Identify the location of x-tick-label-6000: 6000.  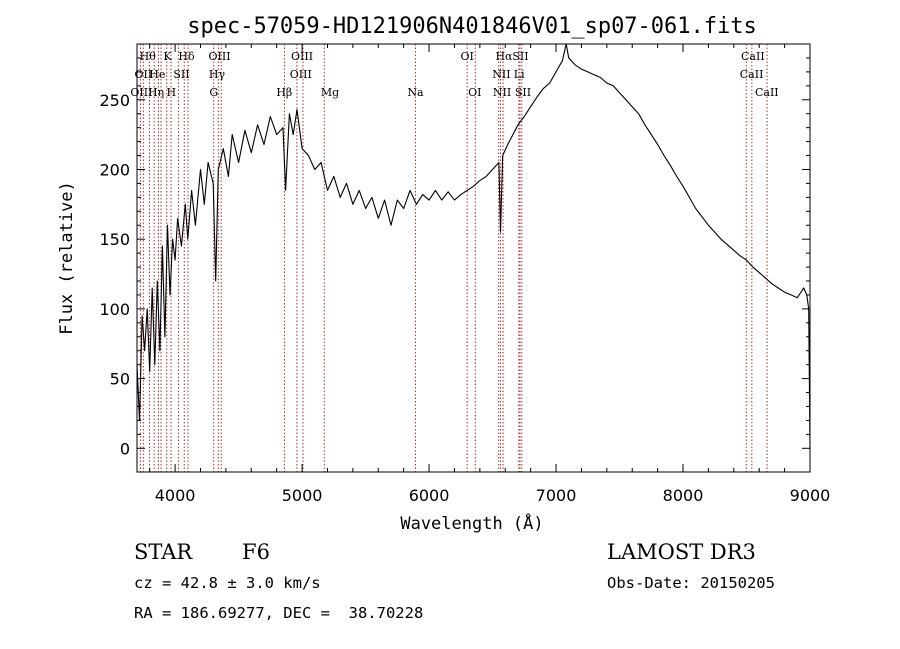
(429, 495).